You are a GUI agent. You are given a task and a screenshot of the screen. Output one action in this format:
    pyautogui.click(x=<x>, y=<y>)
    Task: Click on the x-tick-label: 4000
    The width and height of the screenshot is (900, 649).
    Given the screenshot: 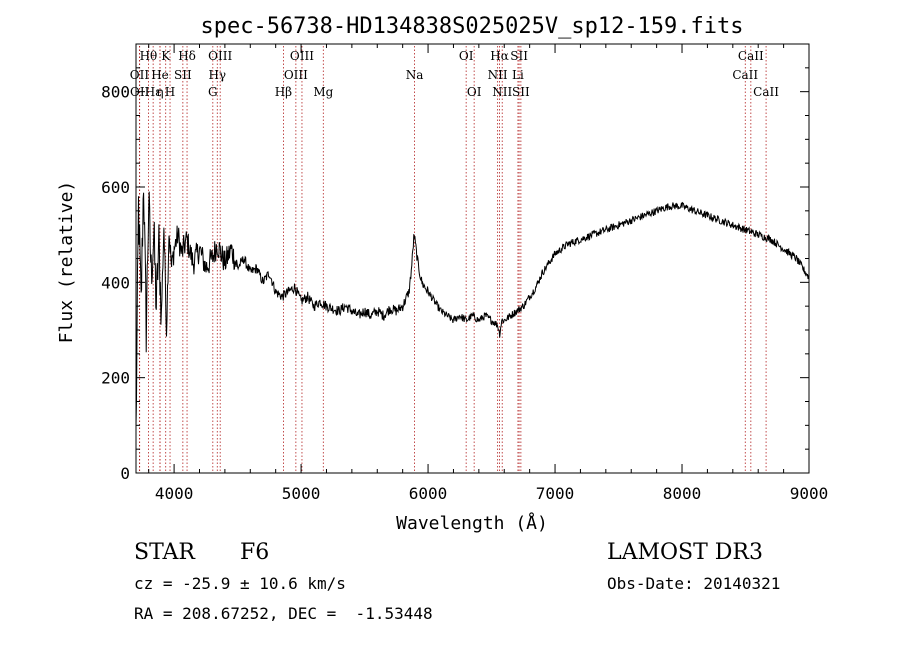 What is the action you would take?
    pyautogui.click(x=174, y=493)
    